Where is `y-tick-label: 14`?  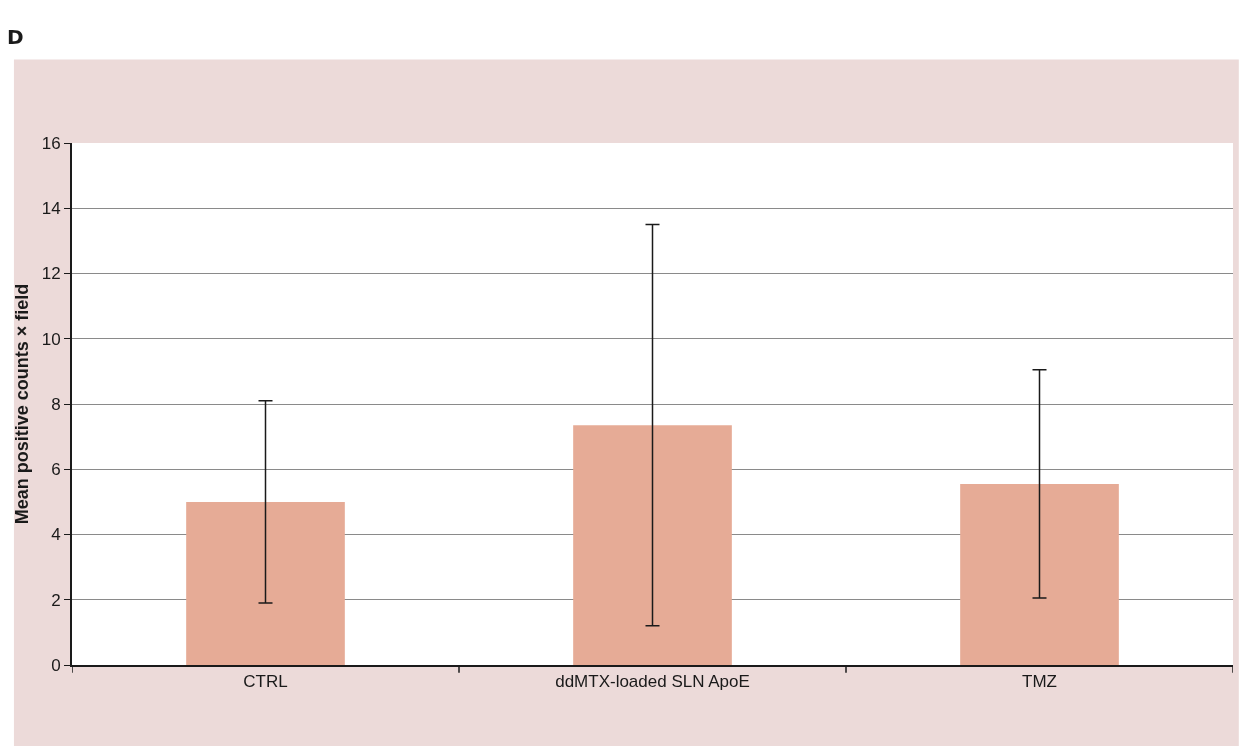 y-tick-label: 14 is located at coordinates (51, 209).